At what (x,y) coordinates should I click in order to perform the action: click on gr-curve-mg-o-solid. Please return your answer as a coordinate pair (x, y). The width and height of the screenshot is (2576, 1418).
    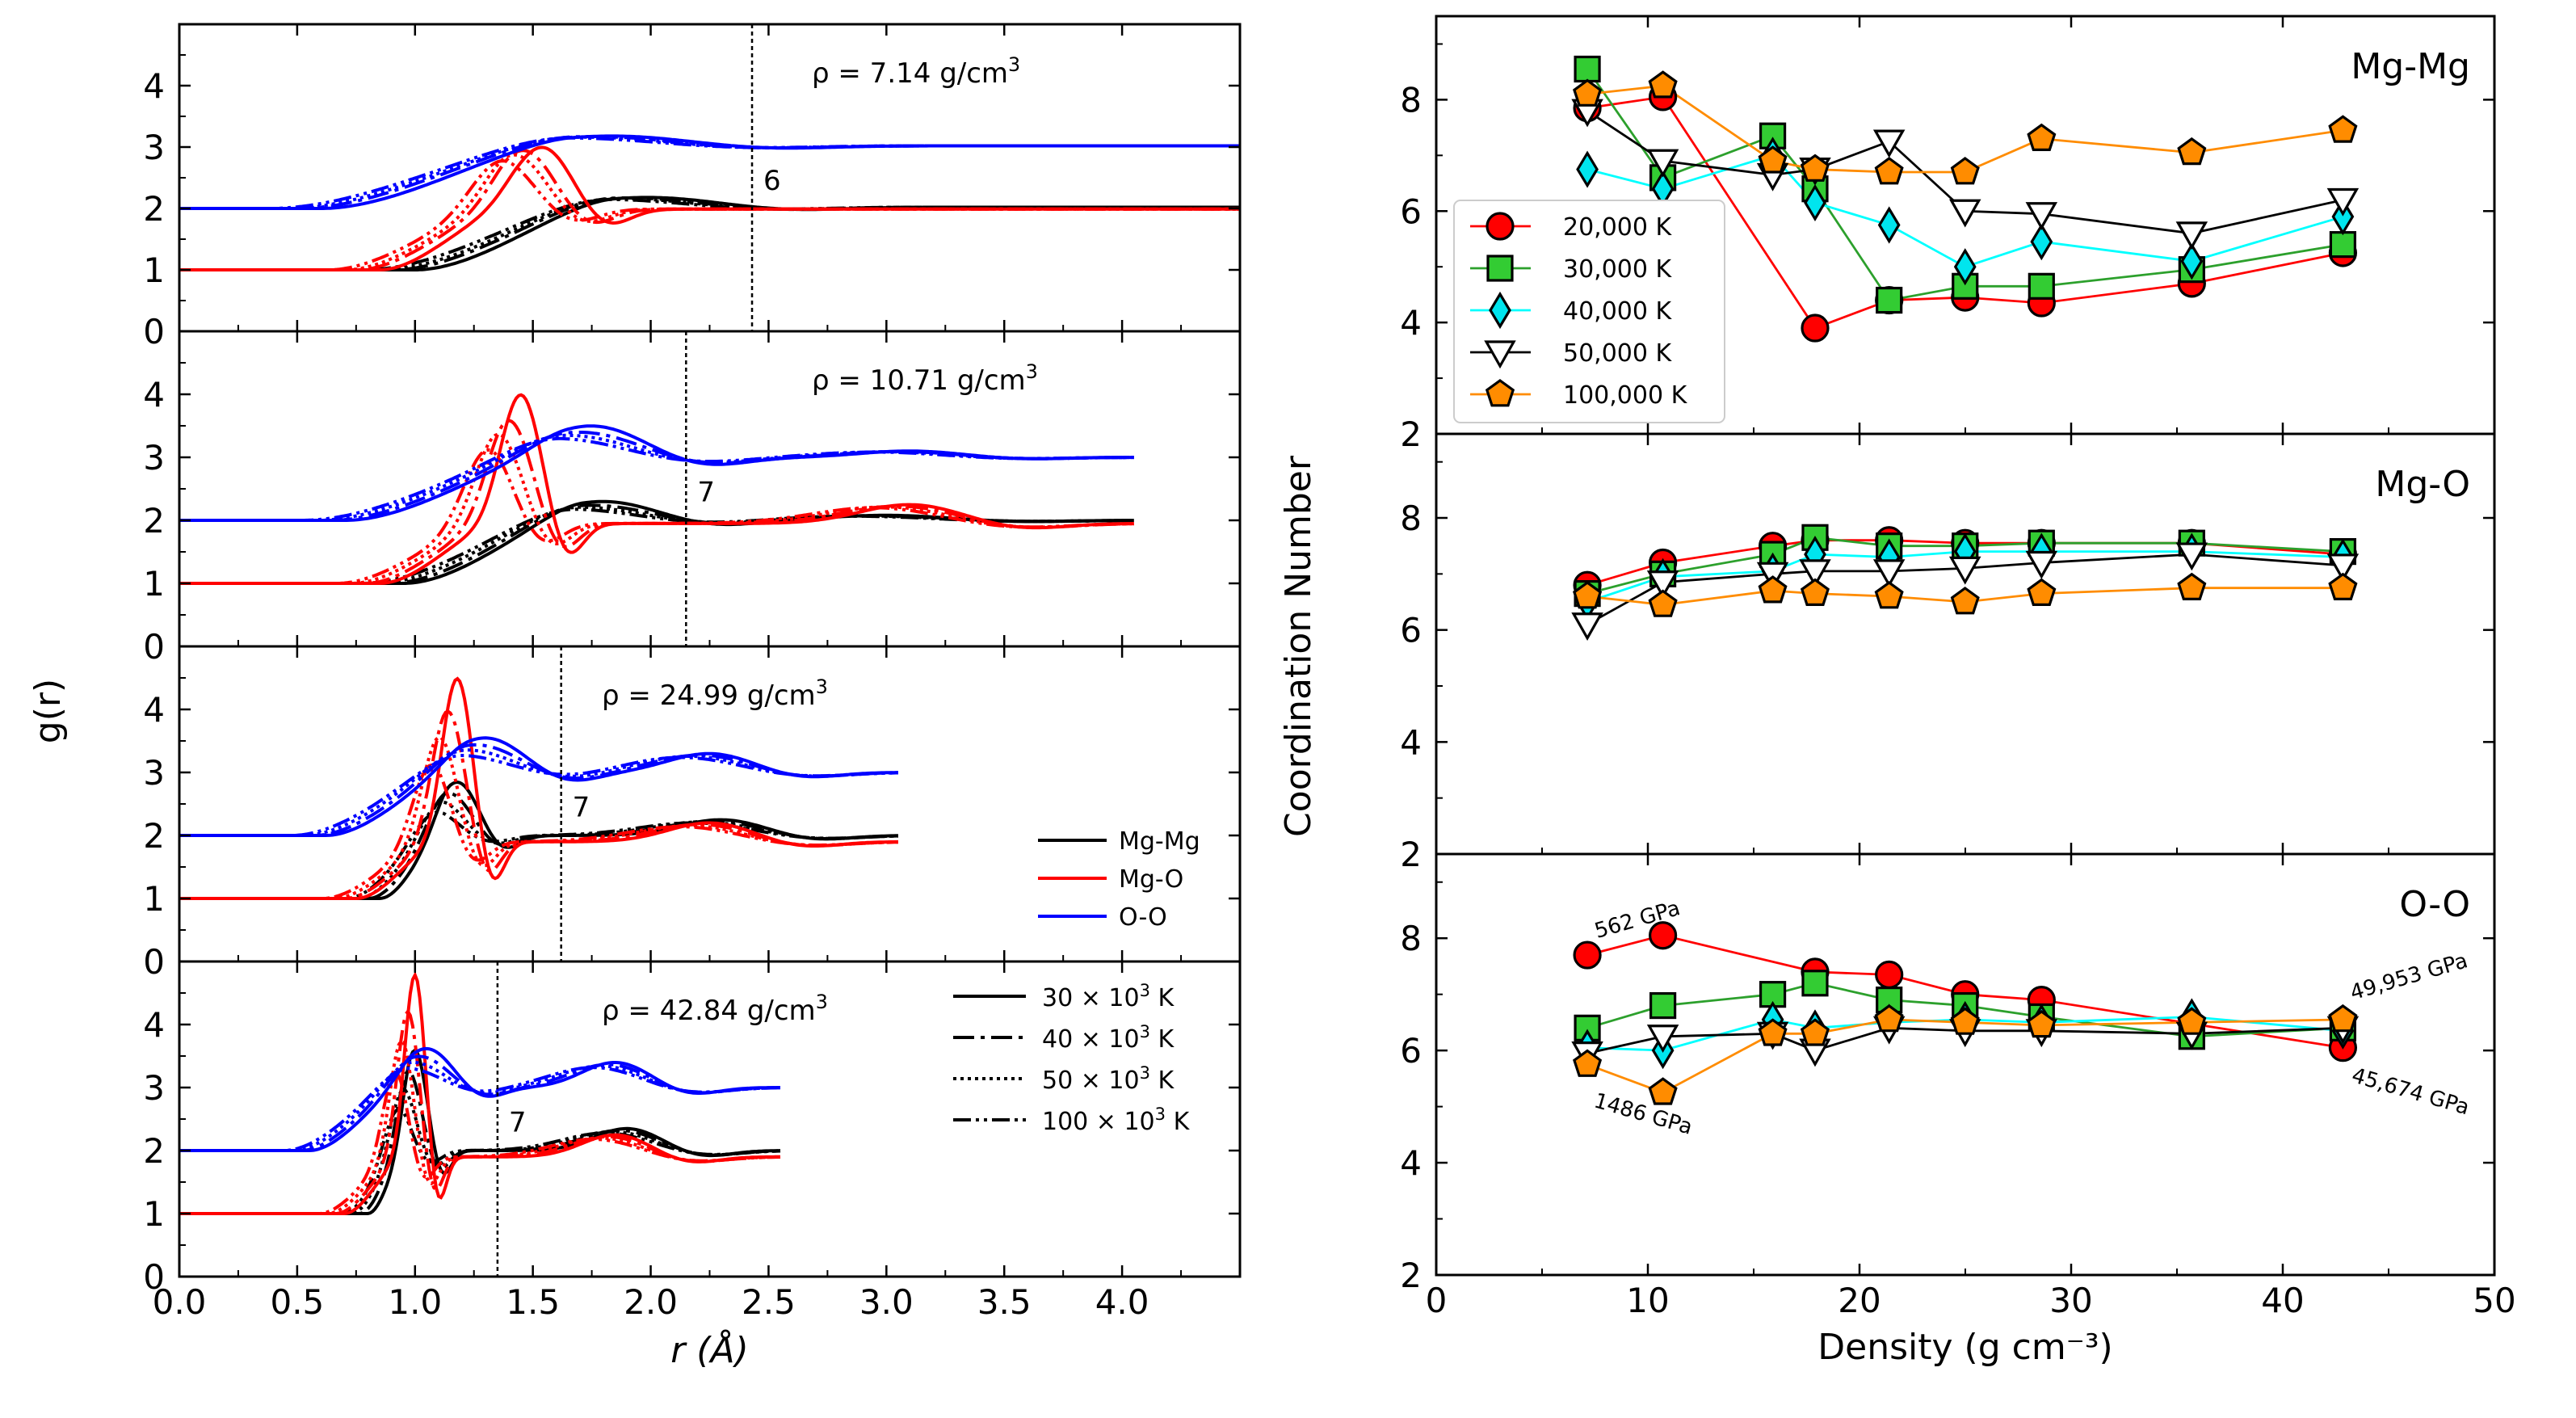
    Looking at the image, I should click on (656, 489).